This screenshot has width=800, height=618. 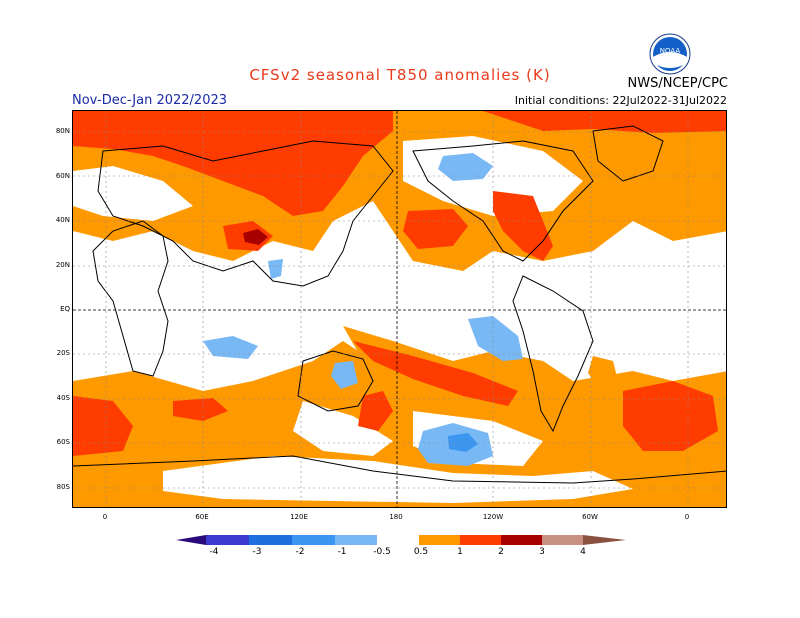 I want to click on lon-label: 120E, so click(x=299, y=517).